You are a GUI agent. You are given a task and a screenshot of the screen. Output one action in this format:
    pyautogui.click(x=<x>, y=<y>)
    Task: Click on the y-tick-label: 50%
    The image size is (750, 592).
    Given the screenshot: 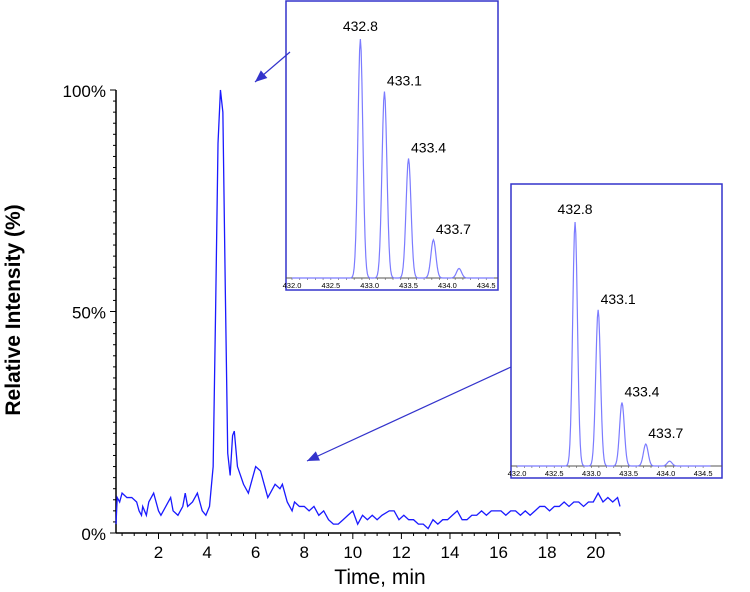 What is the action you would take?
    pyautogui.click(x=89, y=313)
    